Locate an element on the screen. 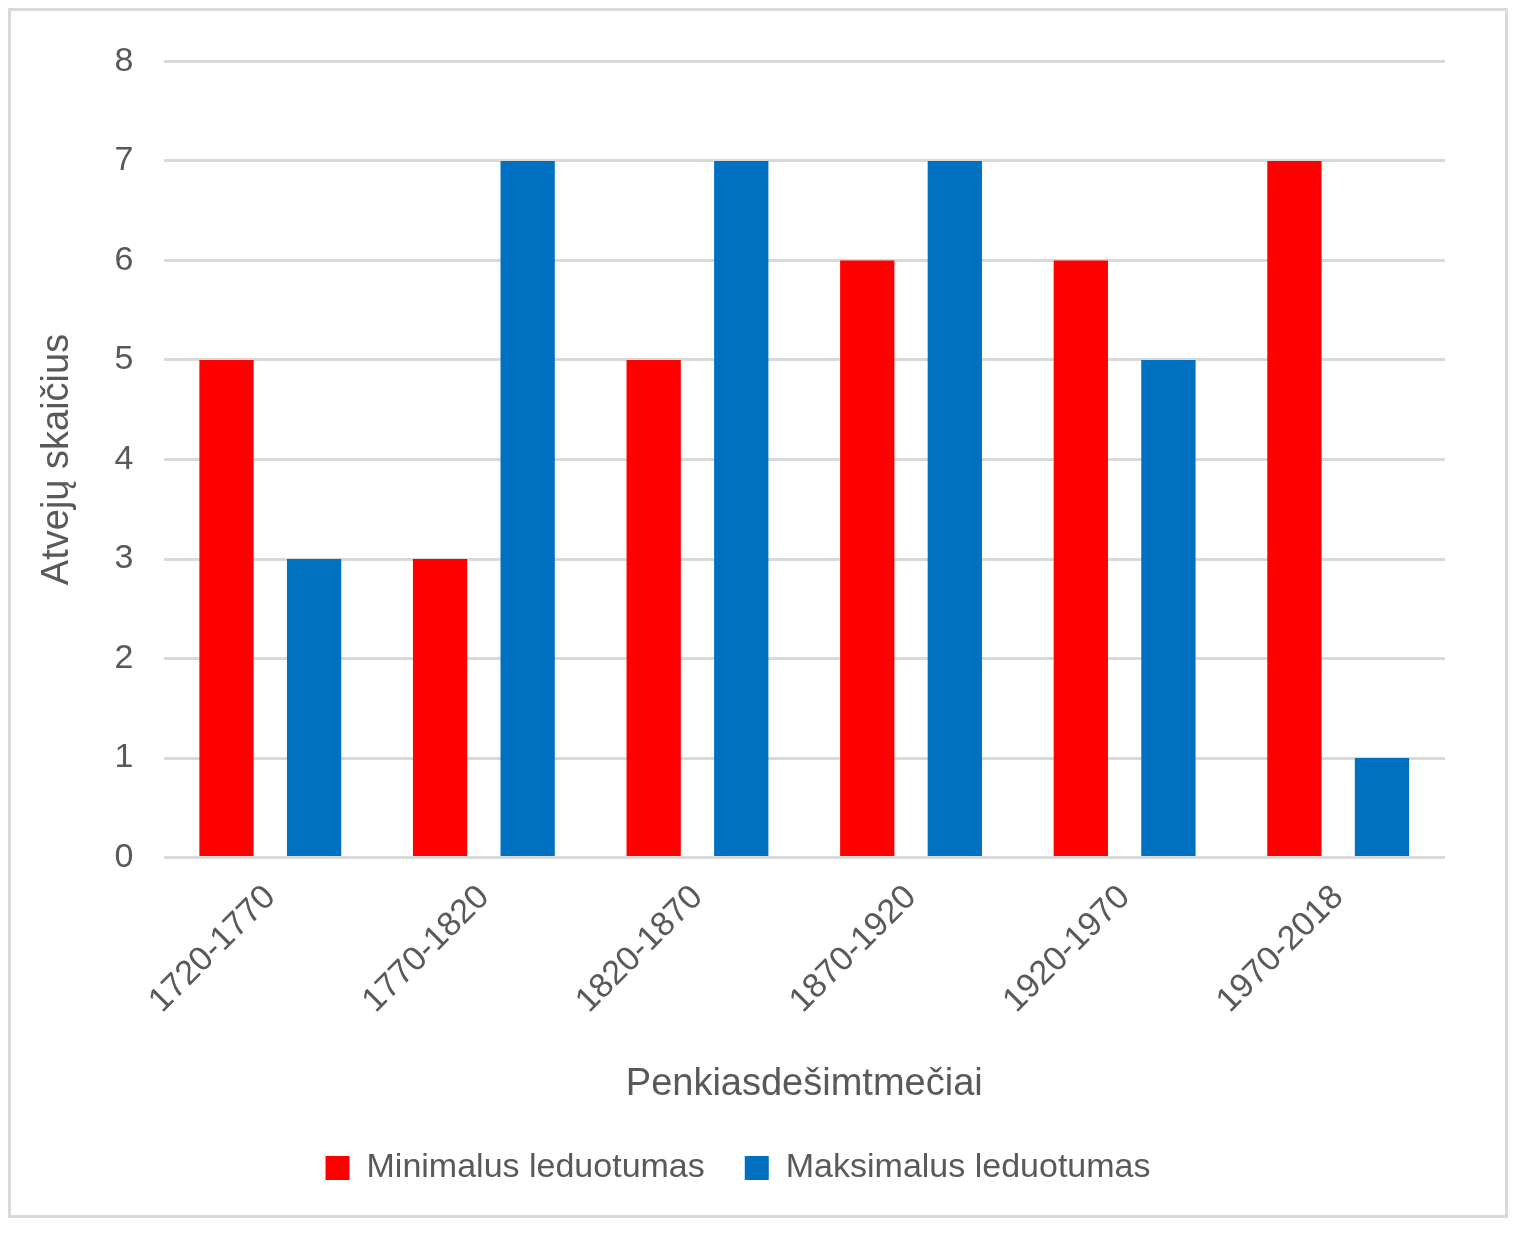 The height and width of the screenshot is (1241, 1535). y-tick-label: 4 is located at coordinates (124, 456).